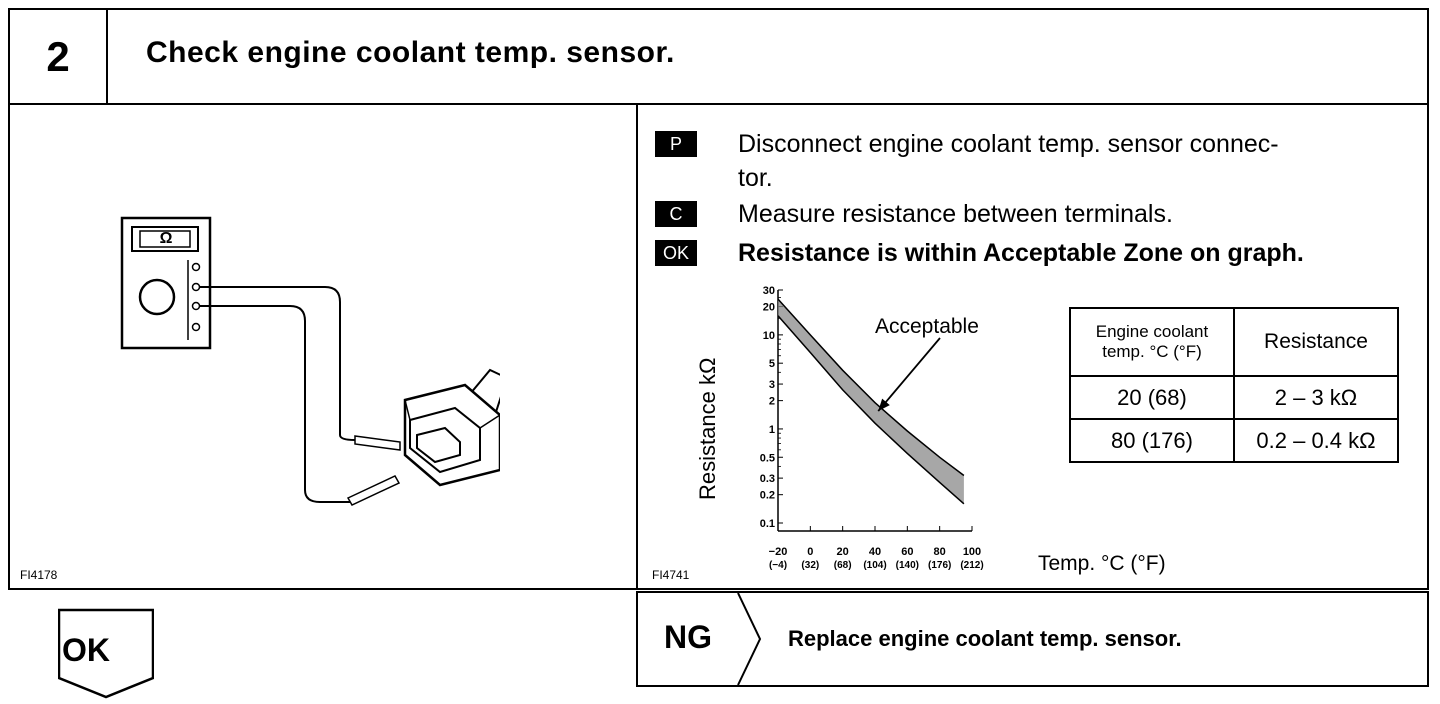 The height and width of the screenshot is (704, 1440). What do you see at coordinates (772, 430) in the screenshot?
I see `y-tick-label: 1` at bounding box center [772, 430].